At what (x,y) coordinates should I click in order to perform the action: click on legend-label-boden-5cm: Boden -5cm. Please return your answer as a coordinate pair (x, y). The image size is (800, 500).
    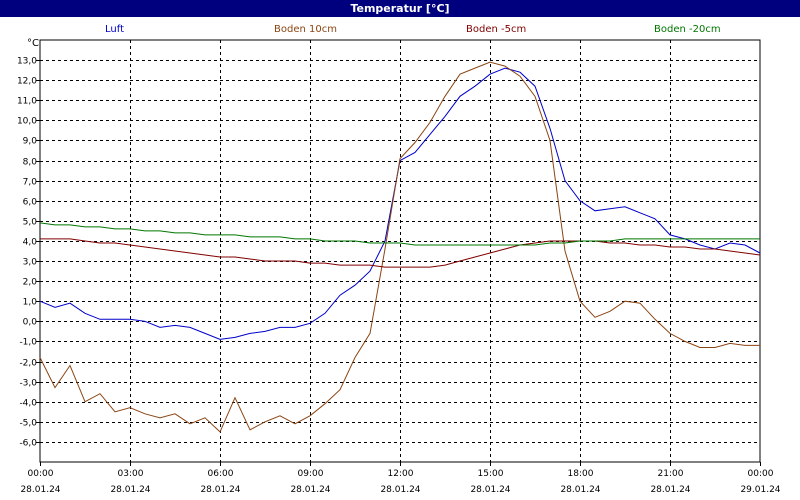
    Looking at the image, I should click on (496, 29).